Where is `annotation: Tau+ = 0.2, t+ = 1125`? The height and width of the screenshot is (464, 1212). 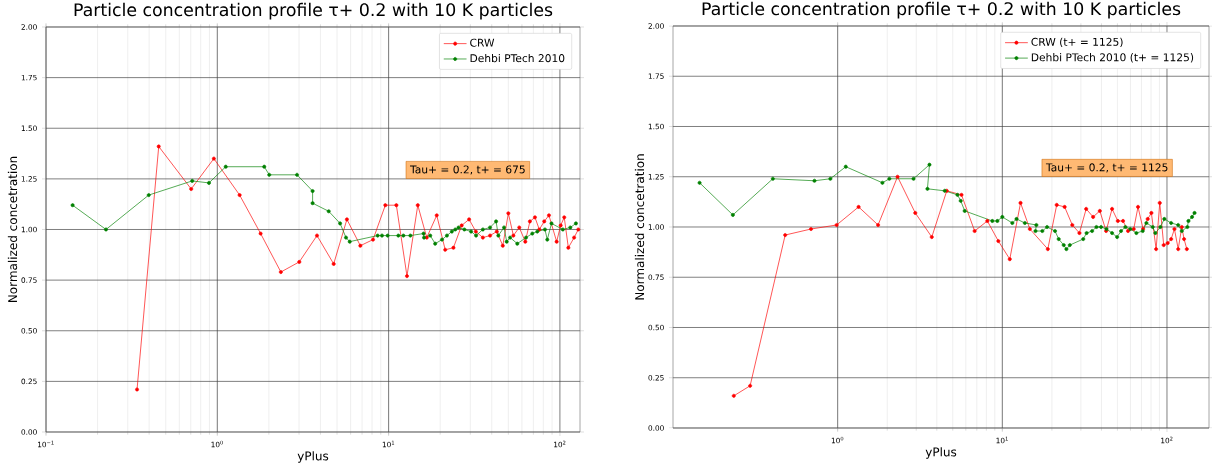
annotation: Tau+ = 0.2, t+ = 1125 is located at coordinates (1106, 168).